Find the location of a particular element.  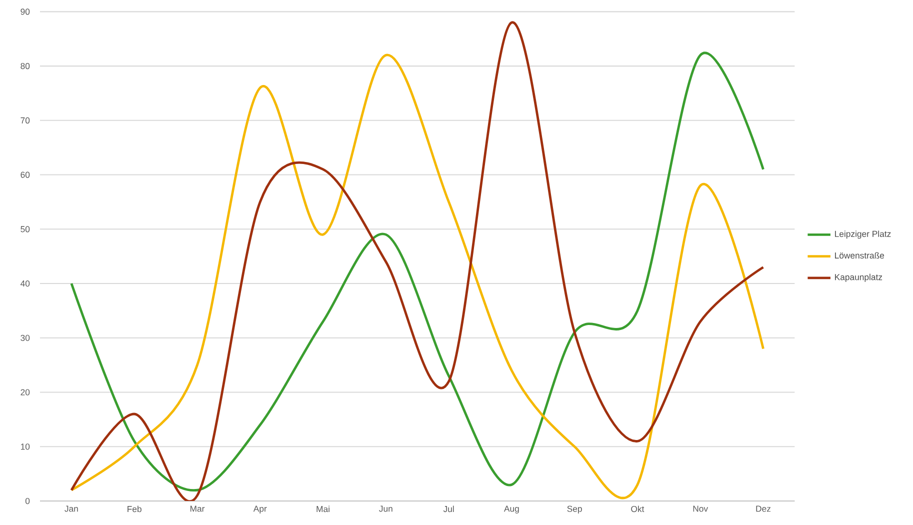

y-tick-label: 0 is located at coordinates (27, 501).